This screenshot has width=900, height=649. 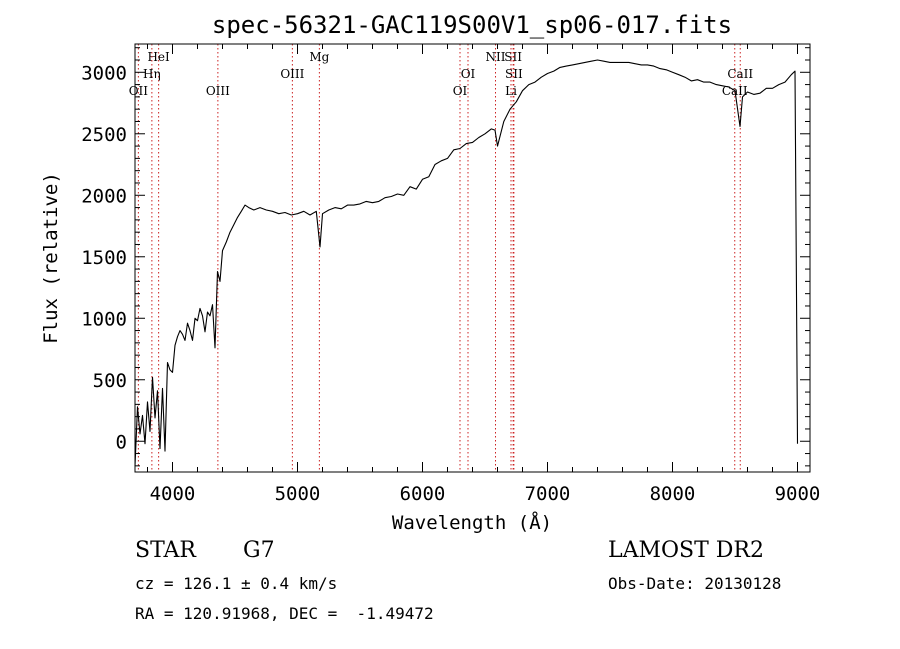 I want to click on redshift-label: cz = 126.1 ± 0.4 km/s, so click(x=236, y=583).